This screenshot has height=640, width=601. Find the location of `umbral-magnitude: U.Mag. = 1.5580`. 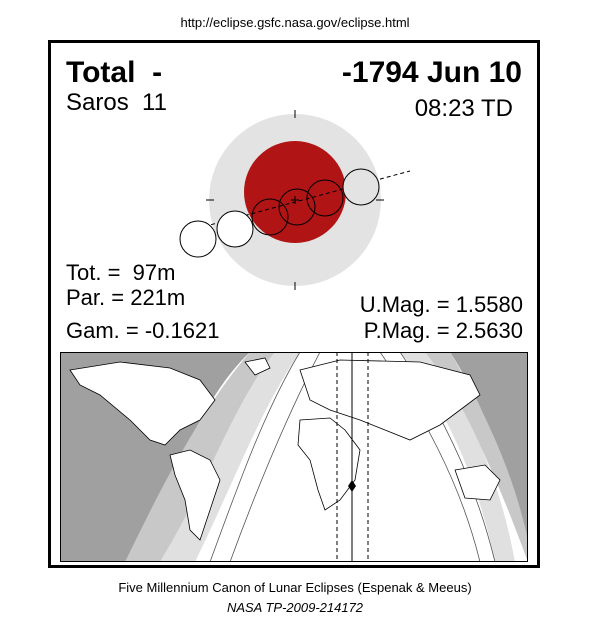

umbral-magnitude: U.Mag. = 1.5580 is located at coordinates (441, 304).